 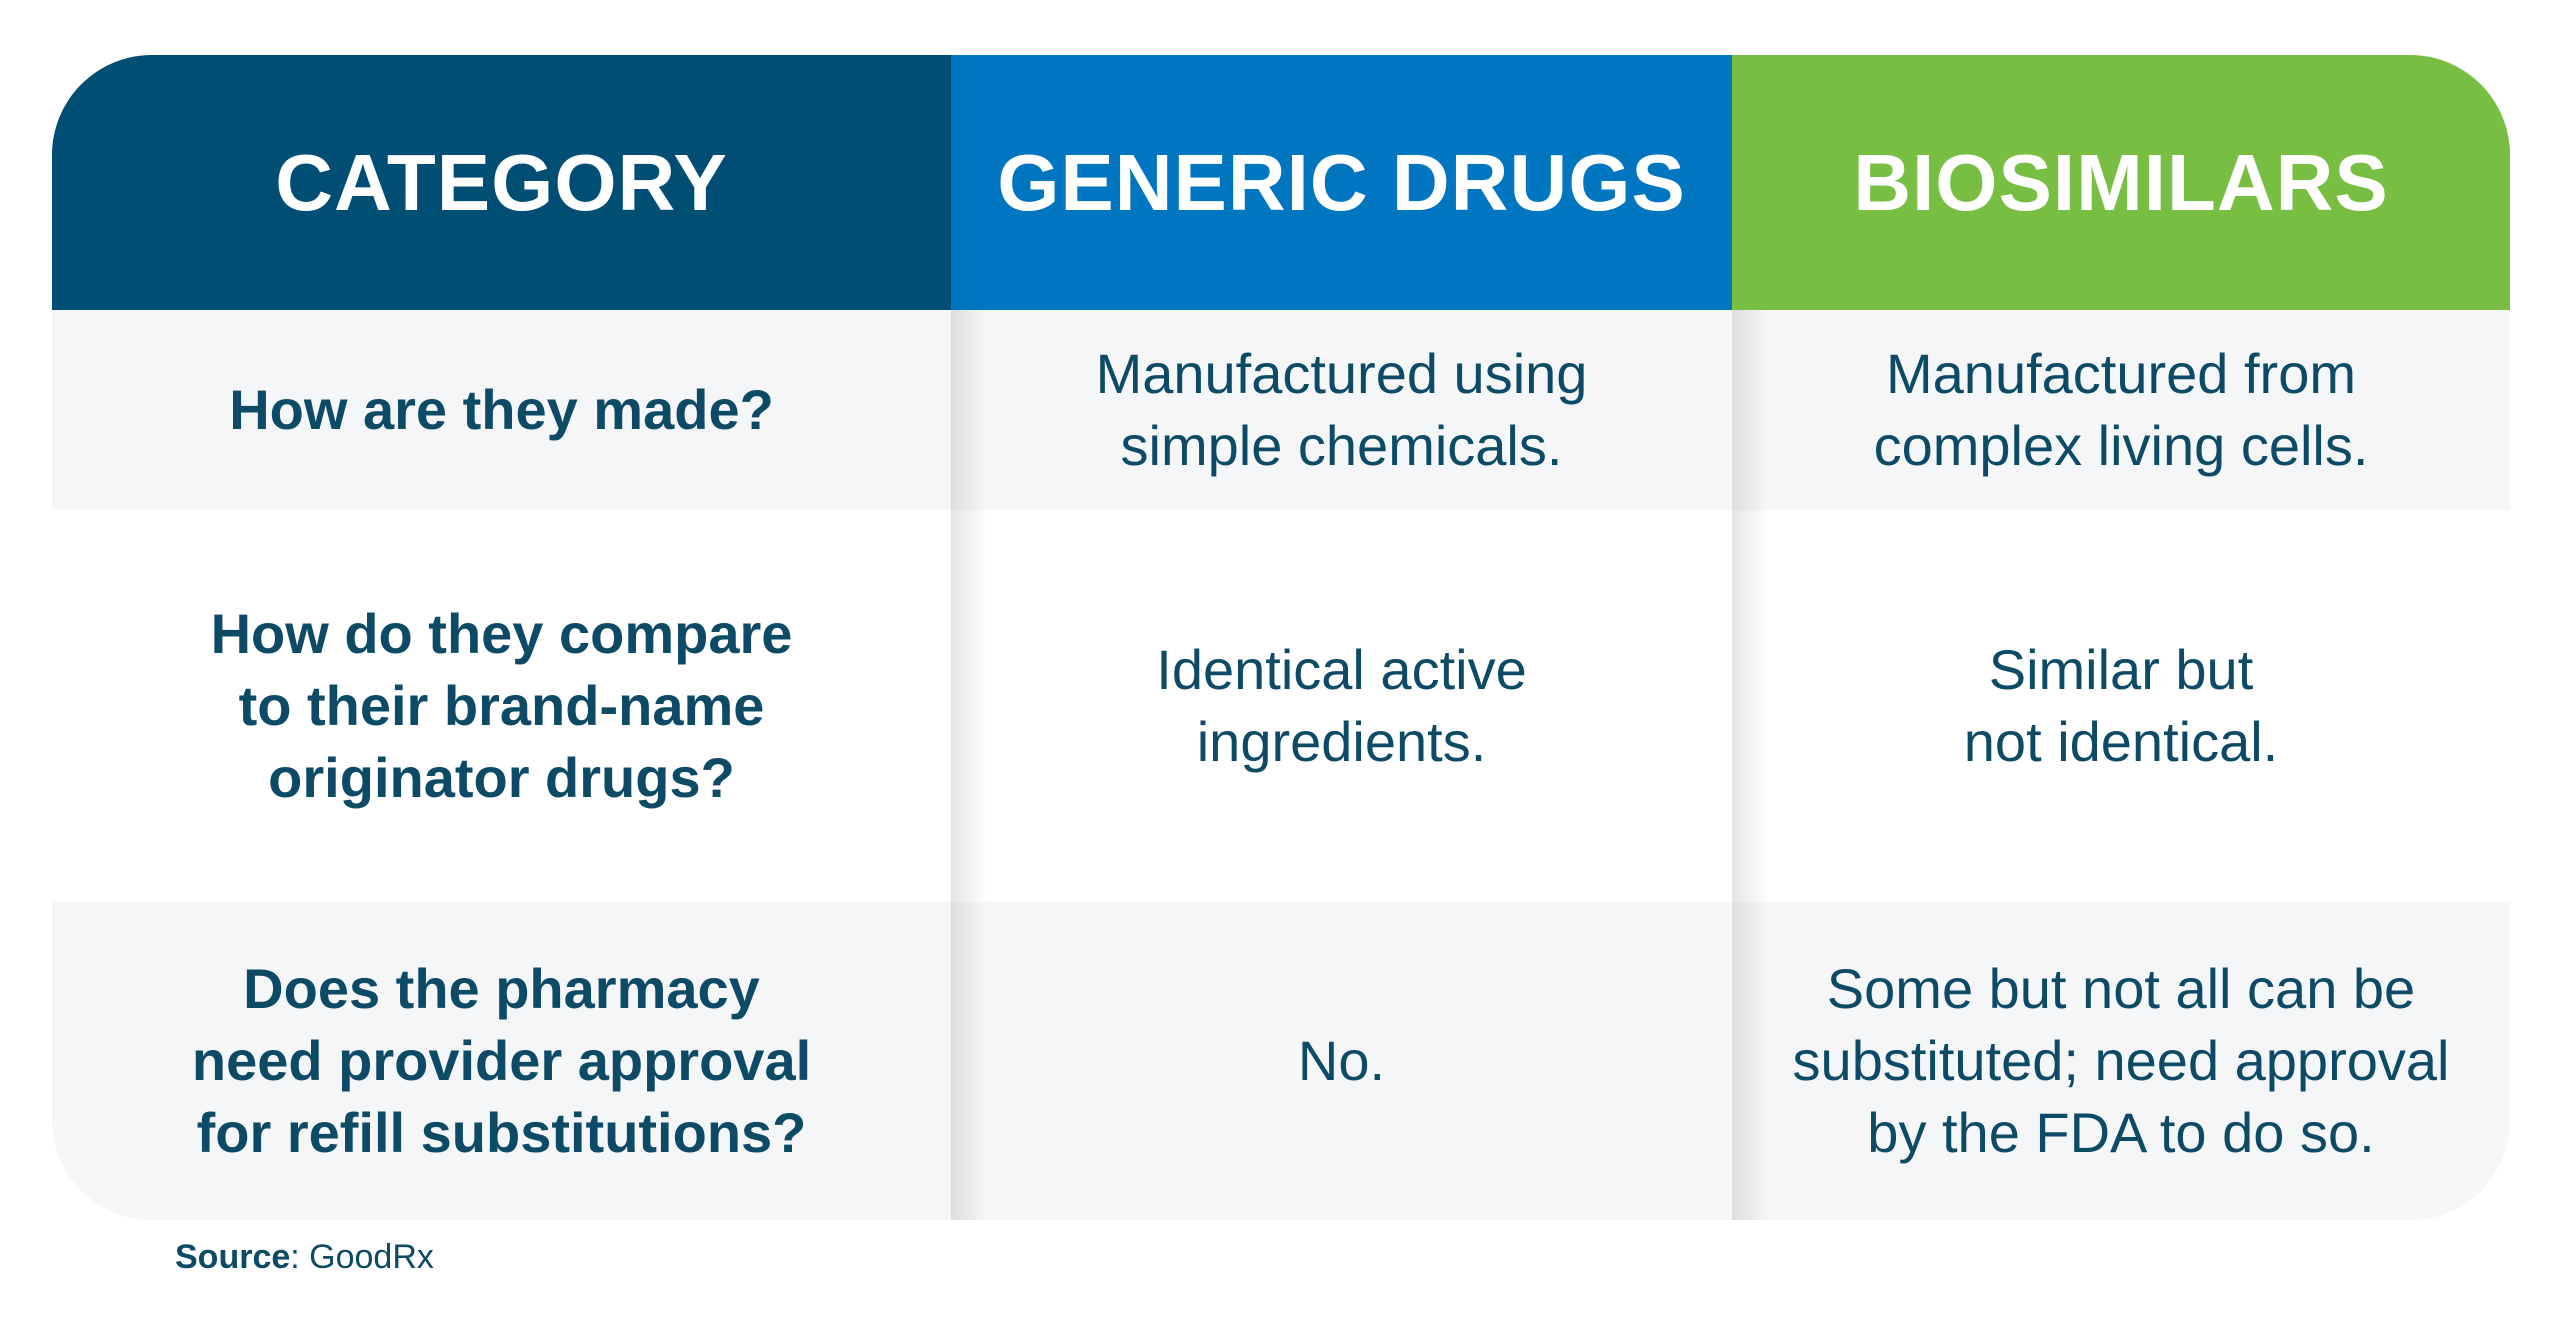 I want to click on generic-cell-compare: Identical active ingredients., so click(x=1341, y=706).